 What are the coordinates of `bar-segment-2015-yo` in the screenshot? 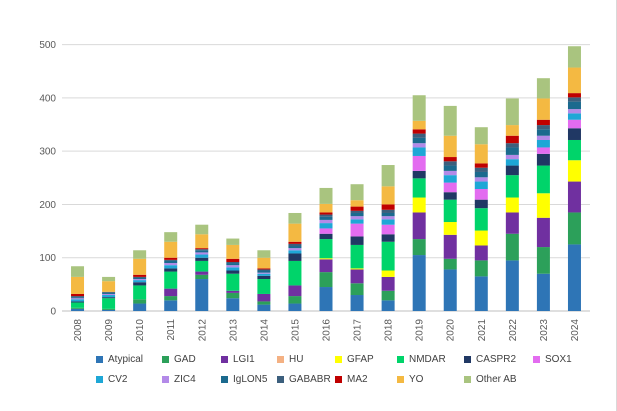 It's located at (295, 232).